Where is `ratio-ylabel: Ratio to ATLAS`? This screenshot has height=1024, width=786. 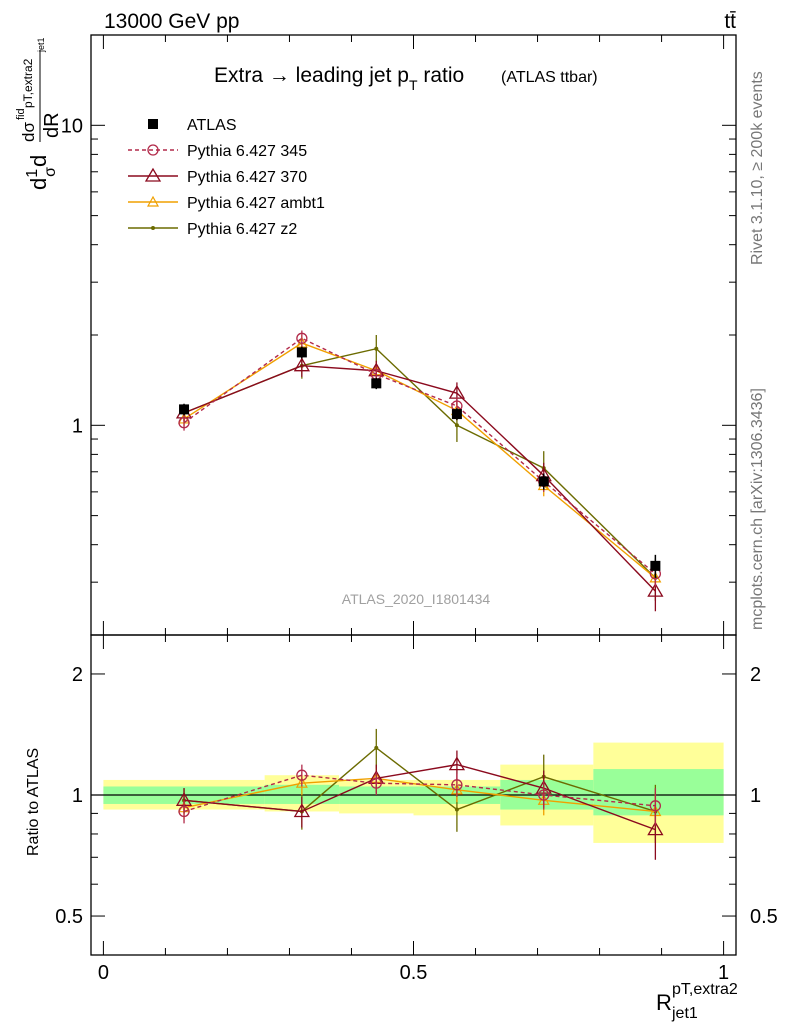
ratio-ylabel: Ratio to ATLAS is located at coordinates (33, 802).